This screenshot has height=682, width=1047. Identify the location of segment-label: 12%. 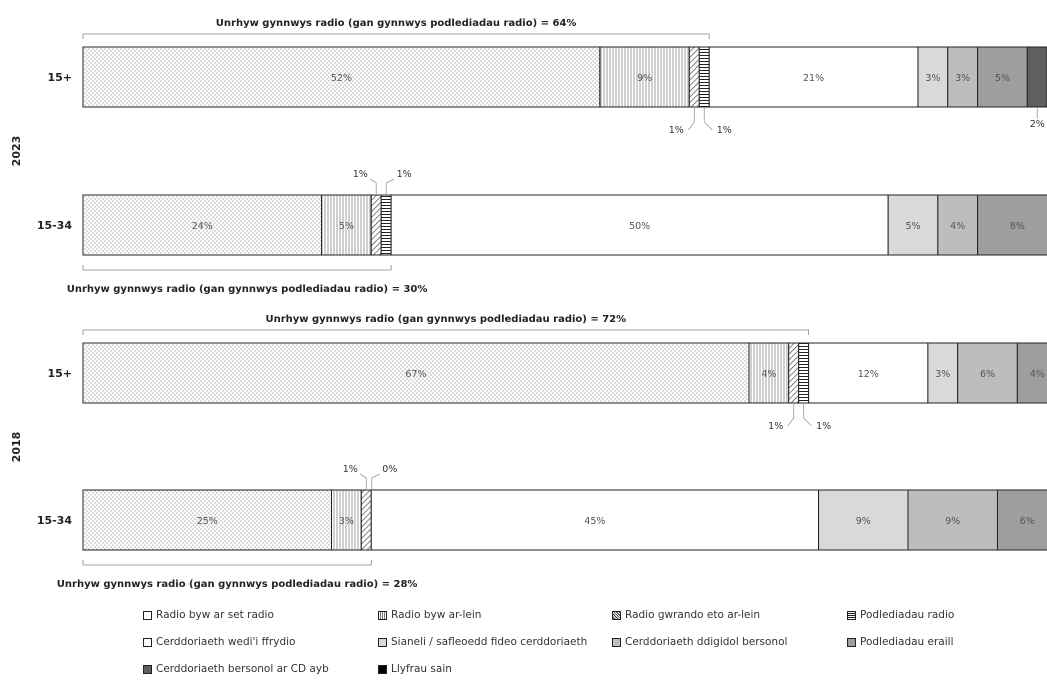
(868, 374).